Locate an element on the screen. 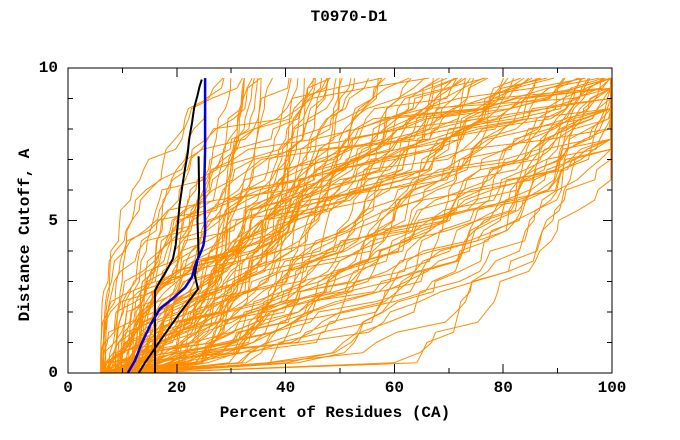  y-tick-label: 5 is located at coordinates (53, 220).